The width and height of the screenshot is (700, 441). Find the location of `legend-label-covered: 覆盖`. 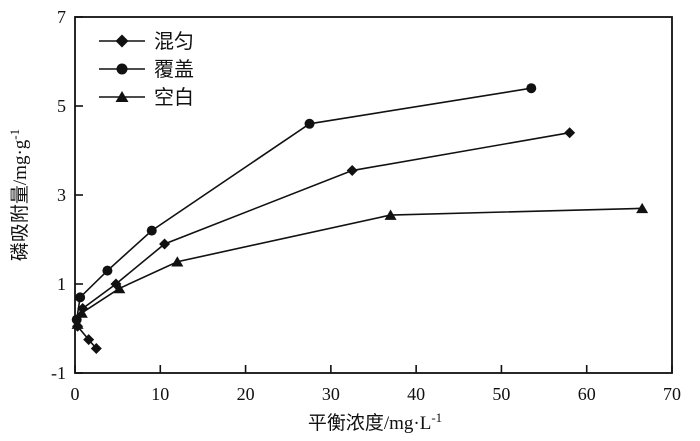

legend-label-covered: 覆盖 is located at coordinates (174, 69).